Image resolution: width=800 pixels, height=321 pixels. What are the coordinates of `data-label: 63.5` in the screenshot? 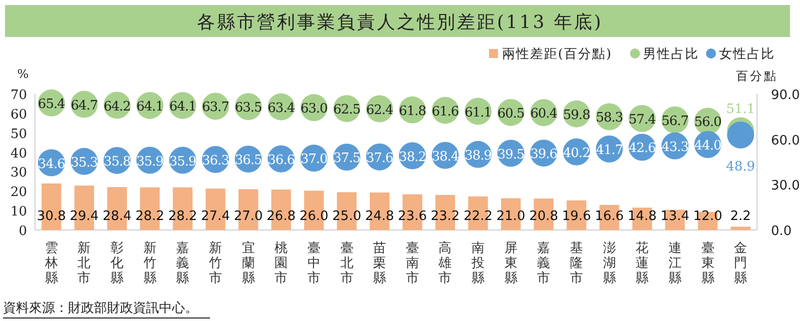 It's located at (248, 108).